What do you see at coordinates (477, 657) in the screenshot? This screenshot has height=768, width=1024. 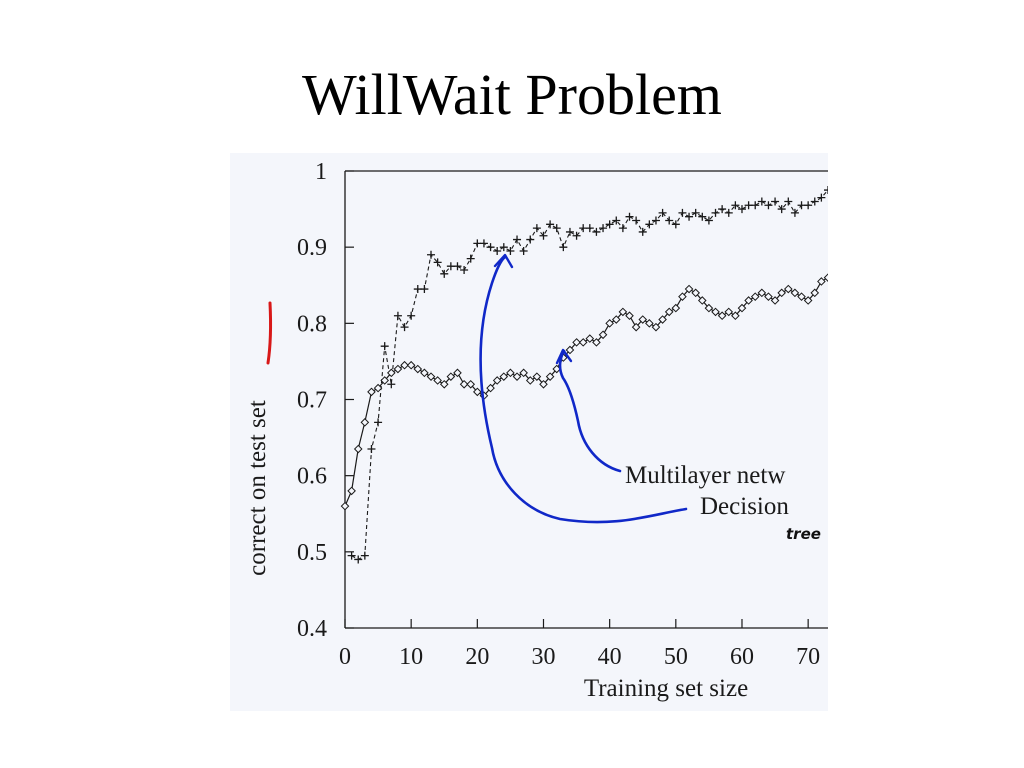 I see `x-tick-label: 20` at bounding box center [477, 657].